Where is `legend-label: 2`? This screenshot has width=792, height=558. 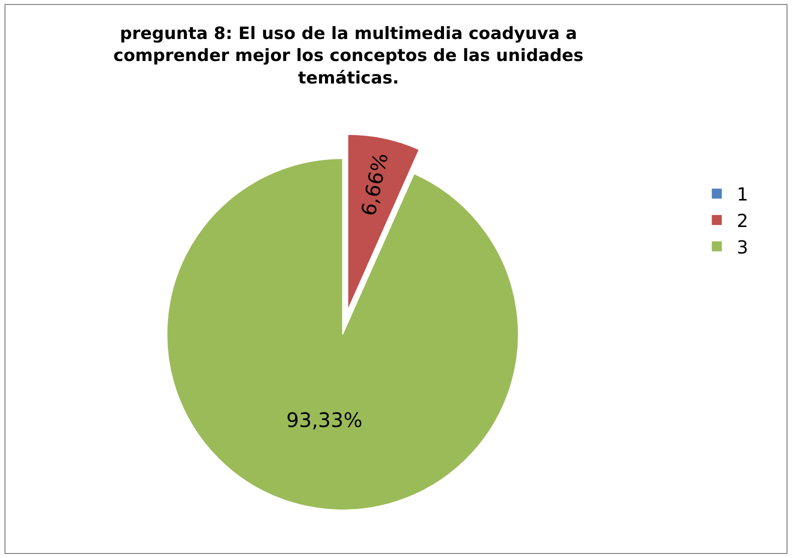
legend-label: 2 is located at coordinates (742, 221).